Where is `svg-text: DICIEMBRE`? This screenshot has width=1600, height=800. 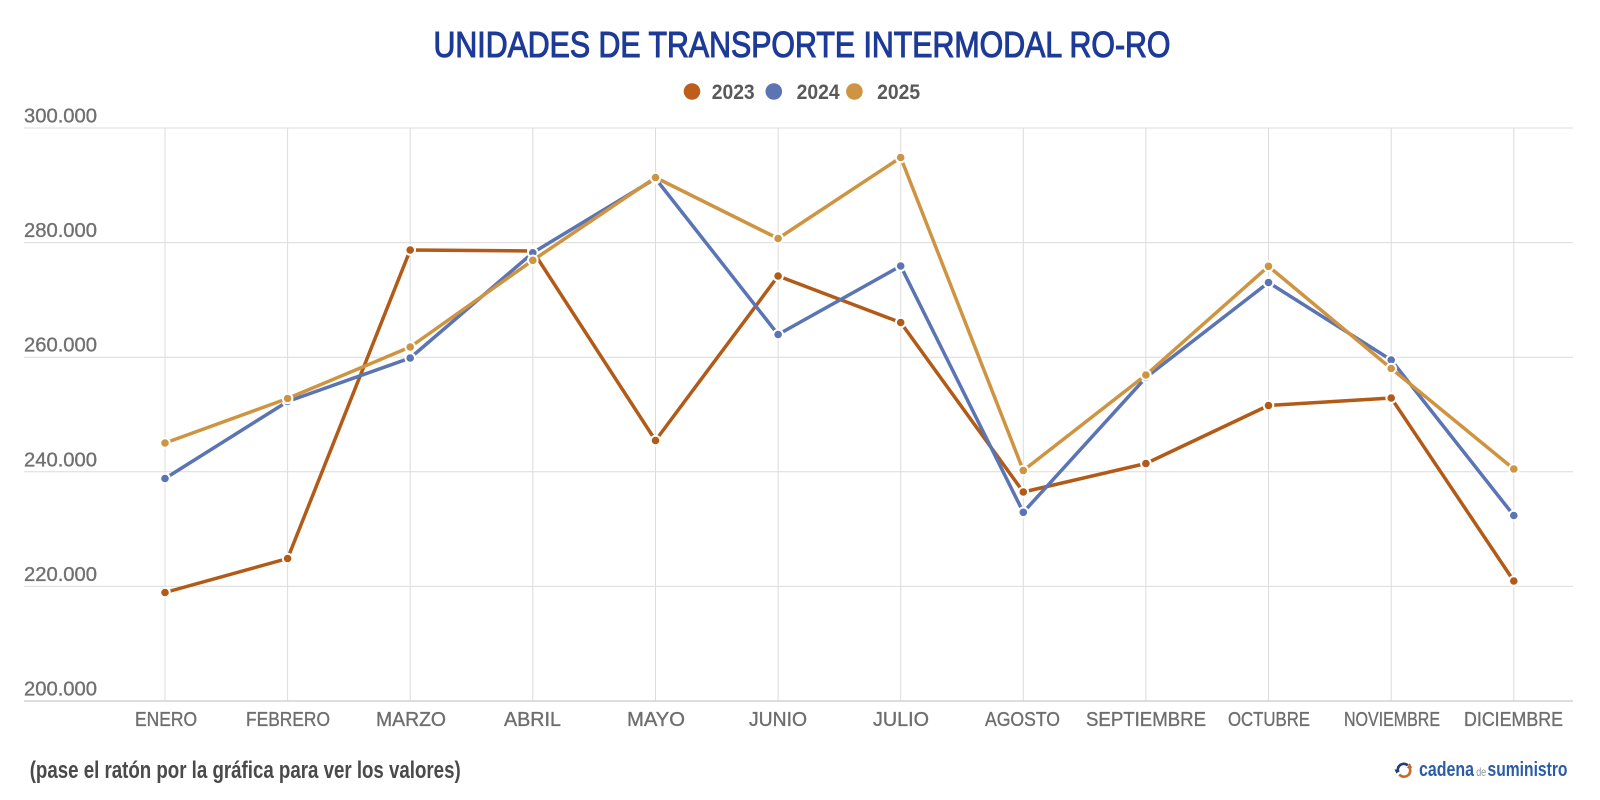
svg-text: DICIEMBRE is located at coordinates (1513, 720).